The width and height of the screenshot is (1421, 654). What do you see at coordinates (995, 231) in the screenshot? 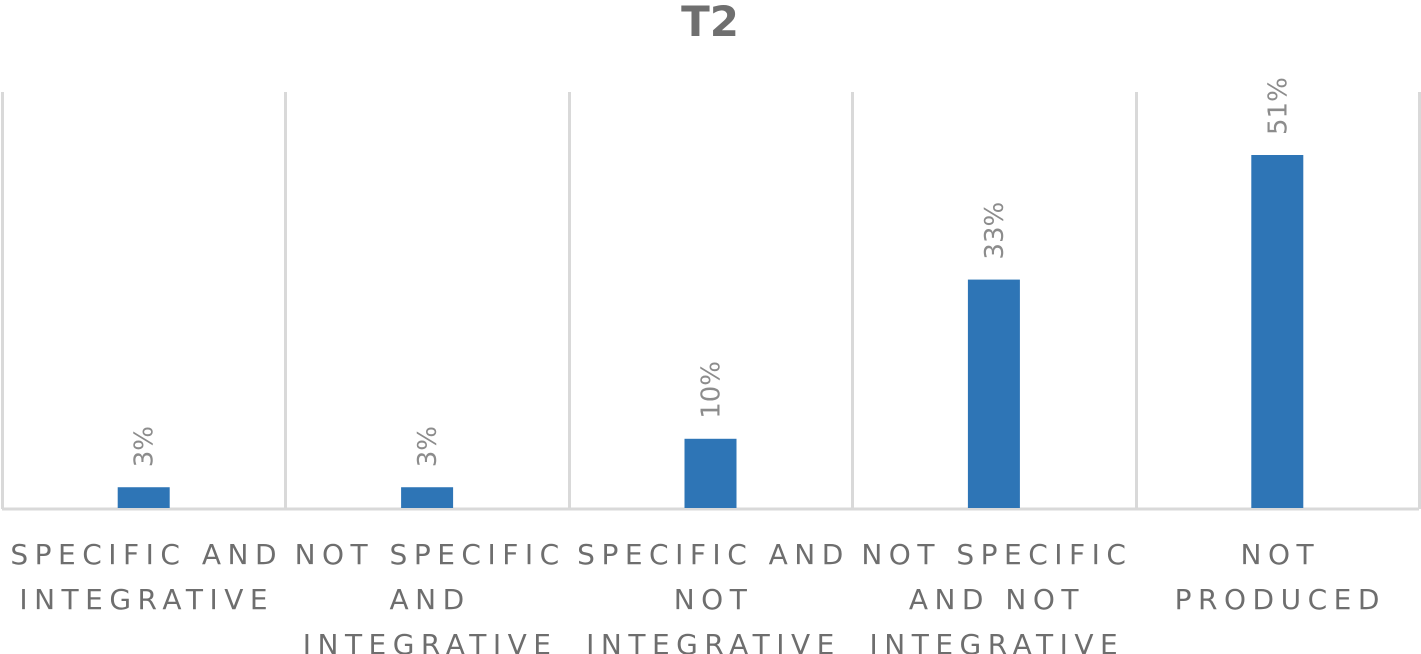
I see `data-label: 33%` at bounding box center [995, 231].